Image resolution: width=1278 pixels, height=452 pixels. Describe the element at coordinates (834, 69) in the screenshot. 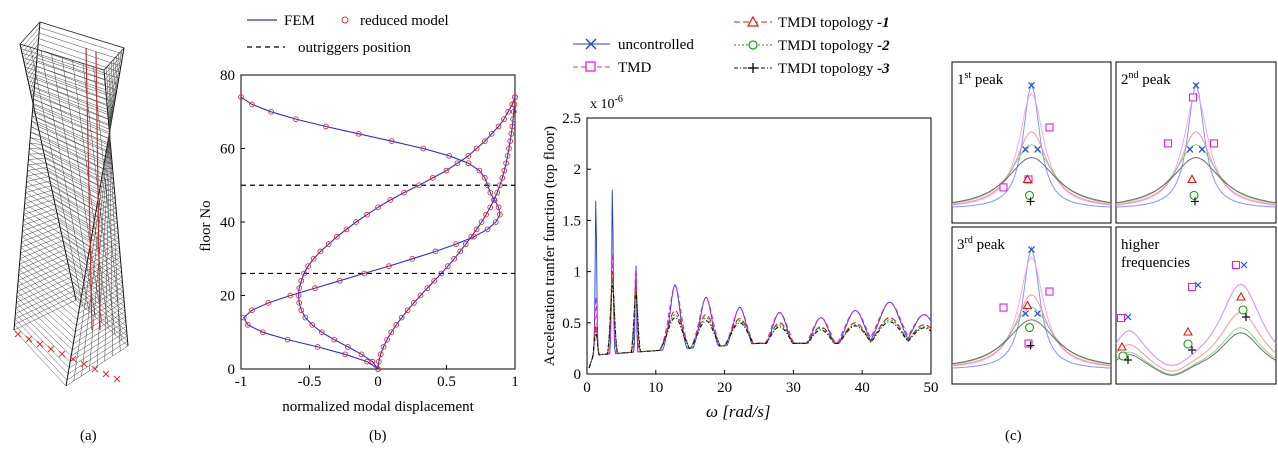

I see `svg-text: TMDI topology -3` at that location.